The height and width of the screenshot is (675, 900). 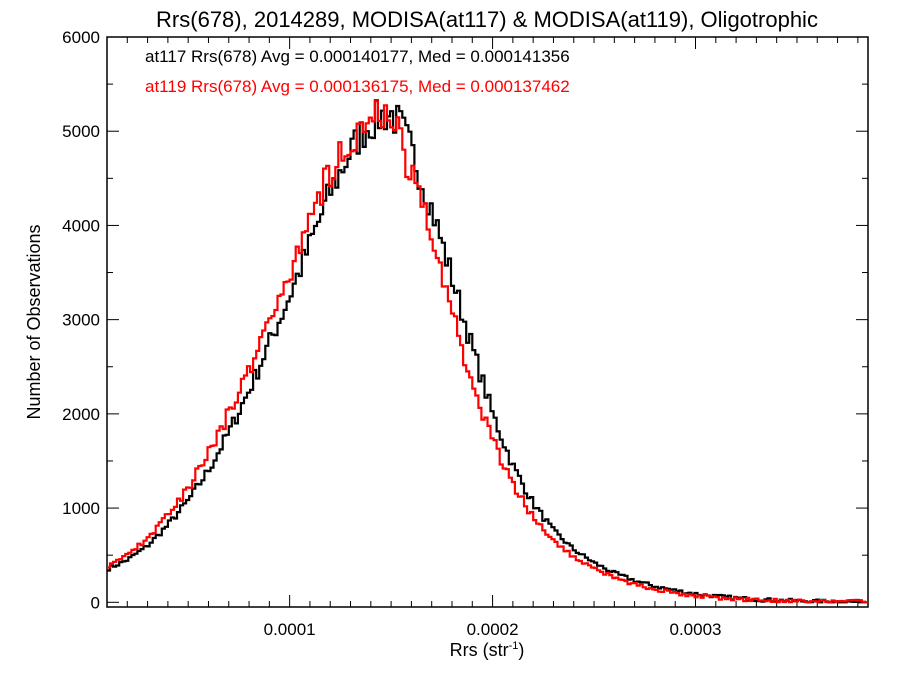 I want to click on y-tick-label: 2000, so click(x=81, y=414).